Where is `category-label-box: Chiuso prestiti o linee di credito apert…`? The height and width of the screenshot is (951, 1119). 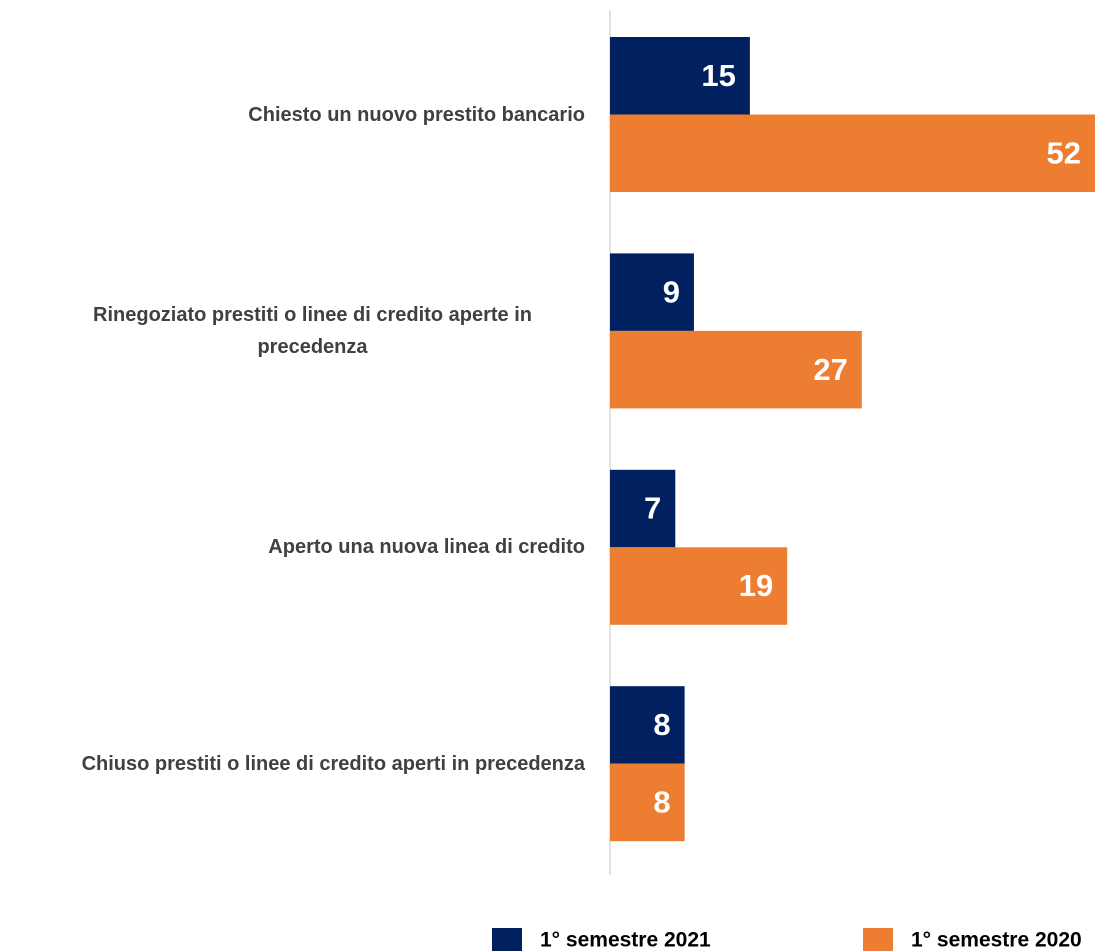
category-label-box: Chiuso prestiti o linee di credito apert… is located at coordinates (305, 764).